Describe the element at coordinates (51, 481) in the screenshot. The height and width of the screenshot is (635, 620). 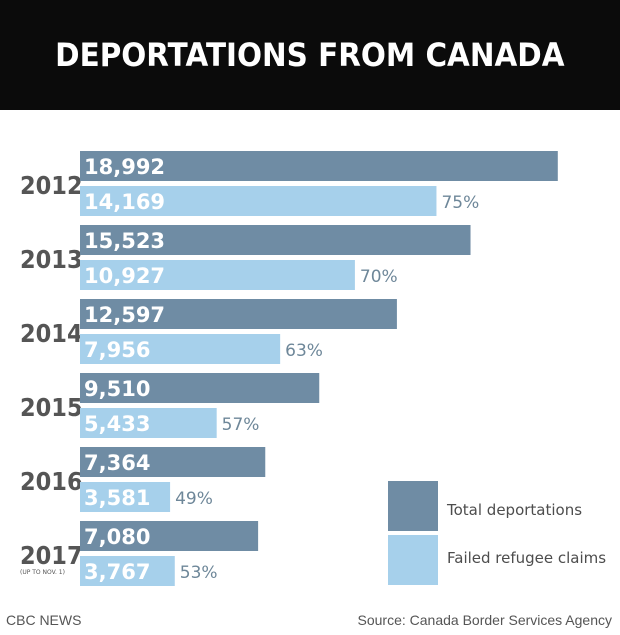
I see `year-label-2016: 2016` at that location.